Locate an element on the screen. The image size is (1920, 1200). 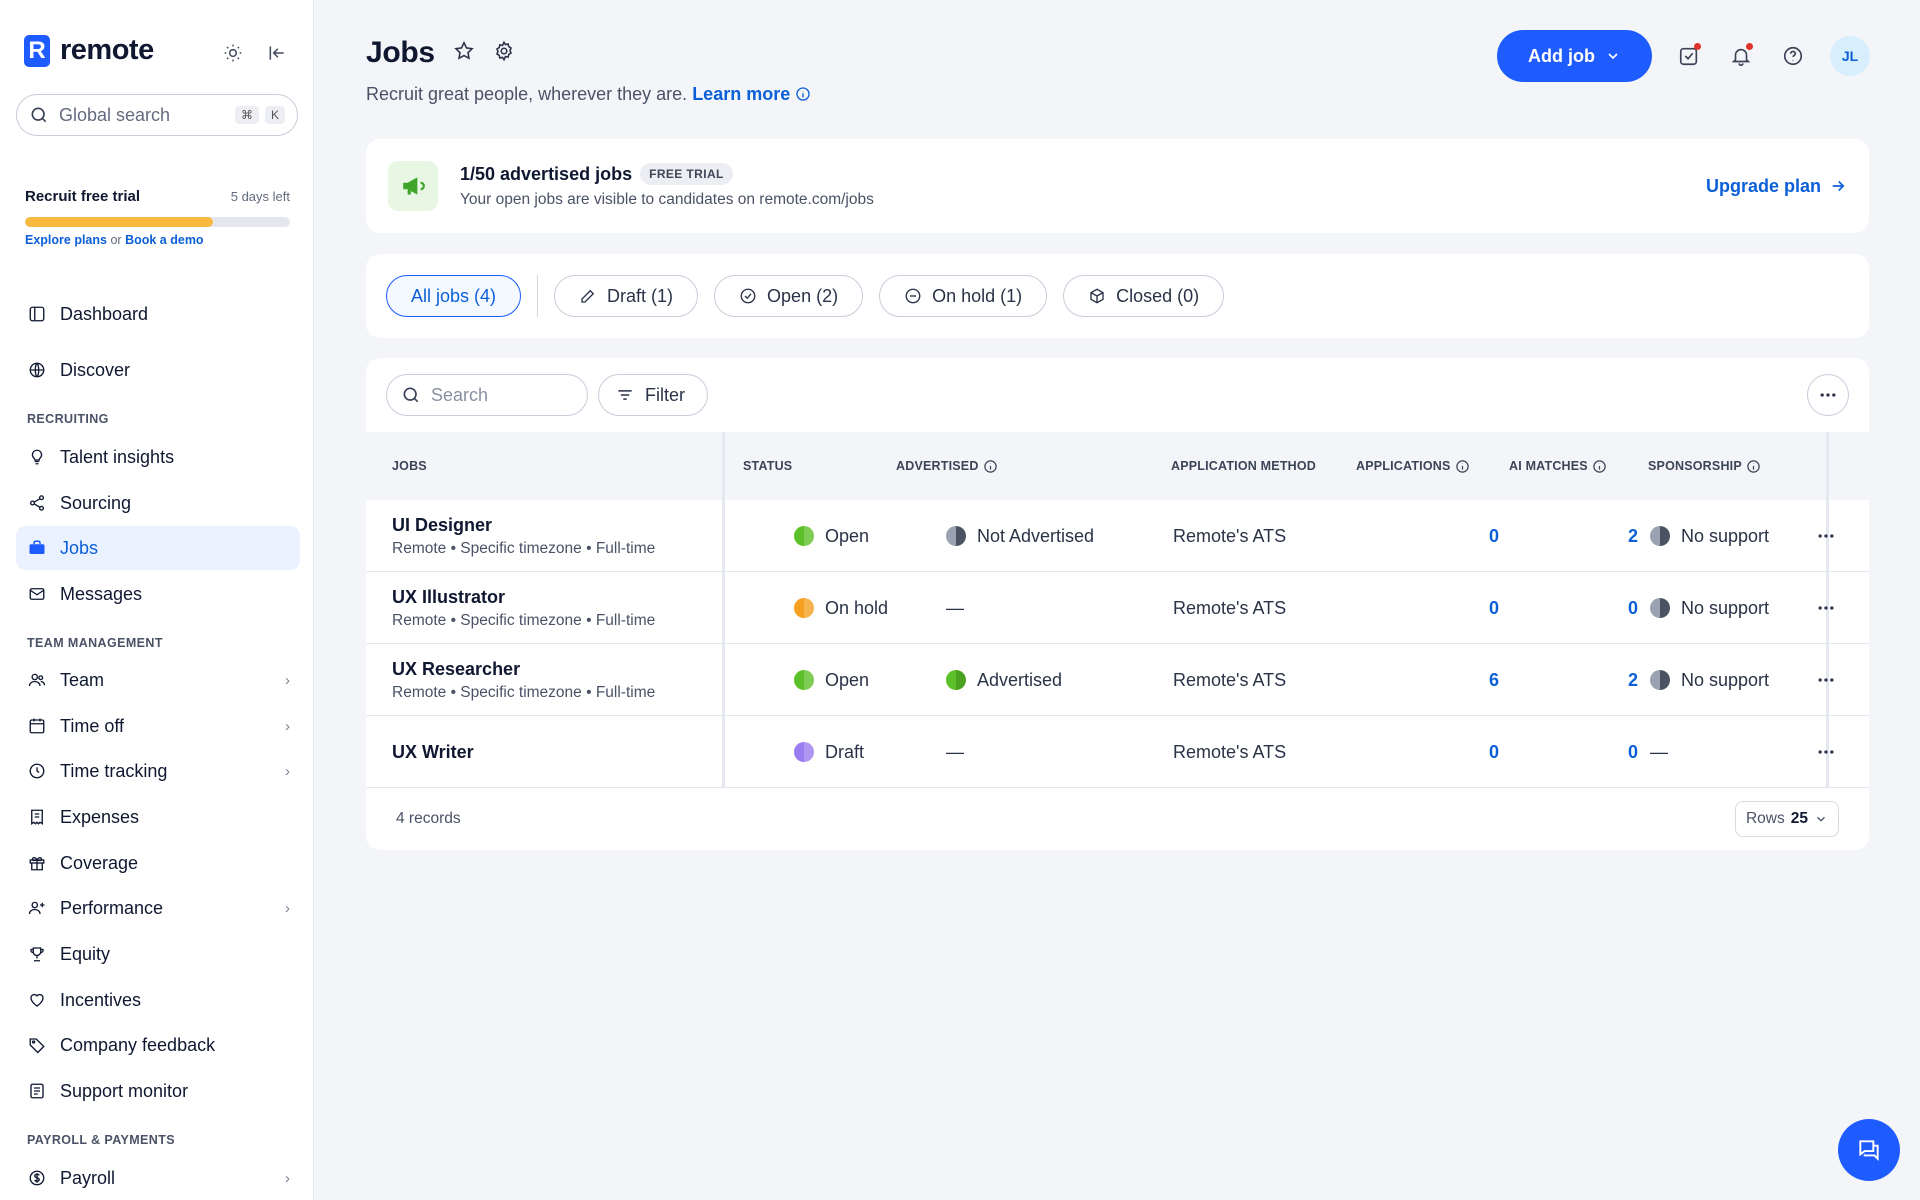
sidebar-item-label: Equity is located at coordinates (85, 953).